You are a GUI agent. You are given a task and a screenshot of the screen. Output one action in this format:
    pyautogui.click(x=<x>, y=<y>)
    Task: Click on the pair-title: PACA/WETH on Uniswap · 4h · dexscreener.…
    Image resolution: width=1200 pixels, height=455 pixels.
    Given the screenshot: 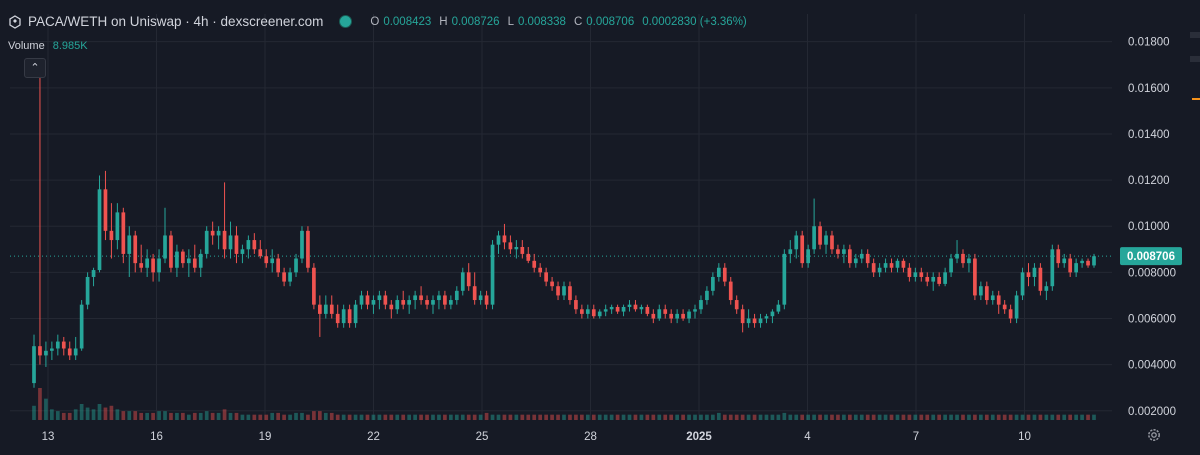 What is the action you would take?
    pyautogui.click(x=176, y=21)
    